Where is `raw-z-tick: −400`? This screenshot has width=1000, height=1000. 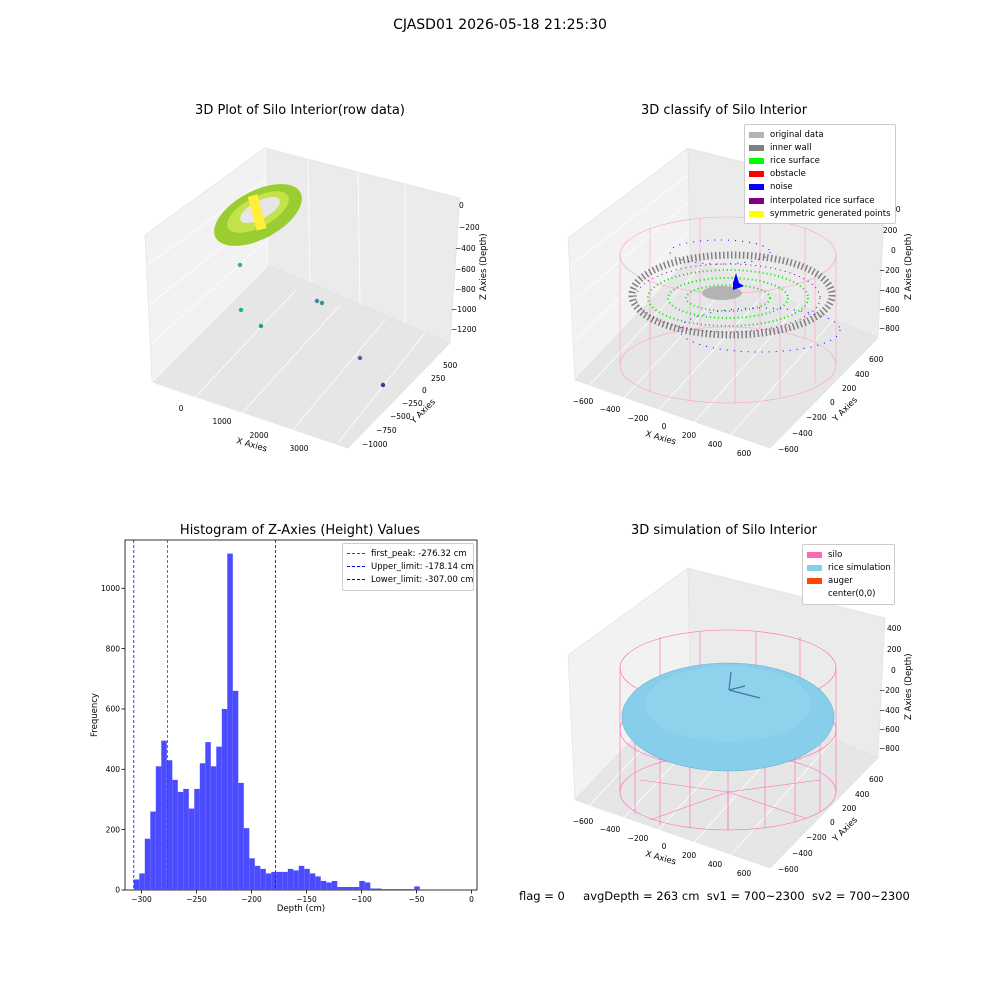 raw-z-tick: −400 is located at coordinates (465, 248).